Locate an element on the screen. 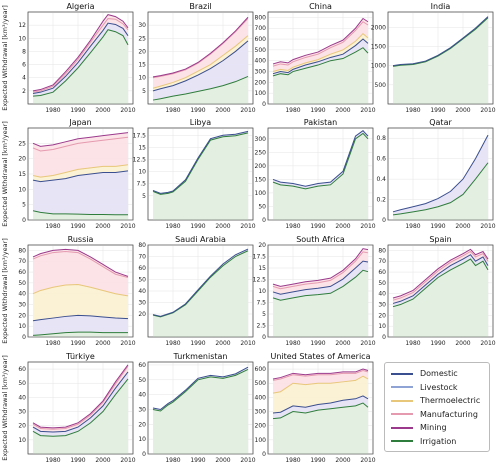  y-tick-label: 400 is located at coordinates (261, 397).